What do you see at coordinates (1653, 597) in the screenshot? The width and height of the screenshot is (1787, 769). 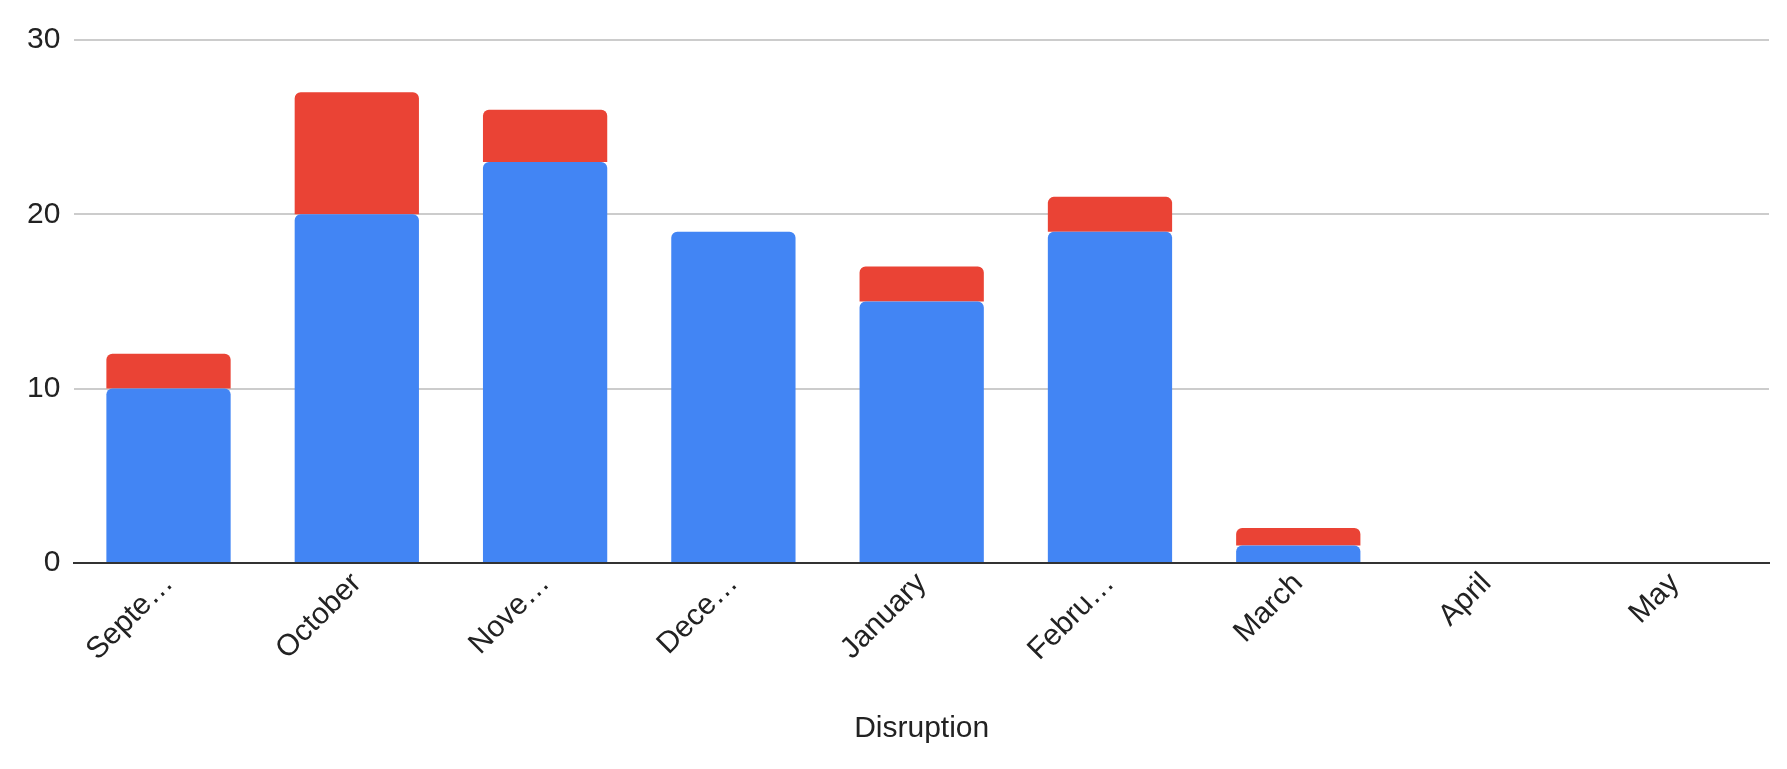 I see `x-tick-label: May` at bounding box center [1653, 597].